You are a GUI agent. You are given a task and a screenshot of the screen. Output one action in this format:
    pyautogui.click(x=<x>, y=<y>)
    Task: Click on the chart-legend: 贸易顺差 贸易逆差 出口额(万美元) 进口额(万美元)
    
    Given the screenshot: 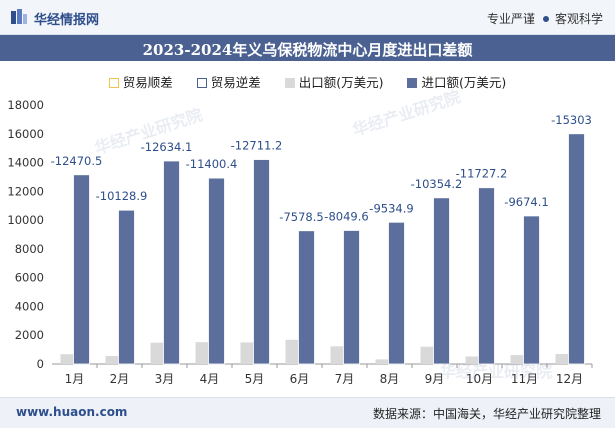 What is the action you would take?
    pyautogui.click(x=307, y=81)
    